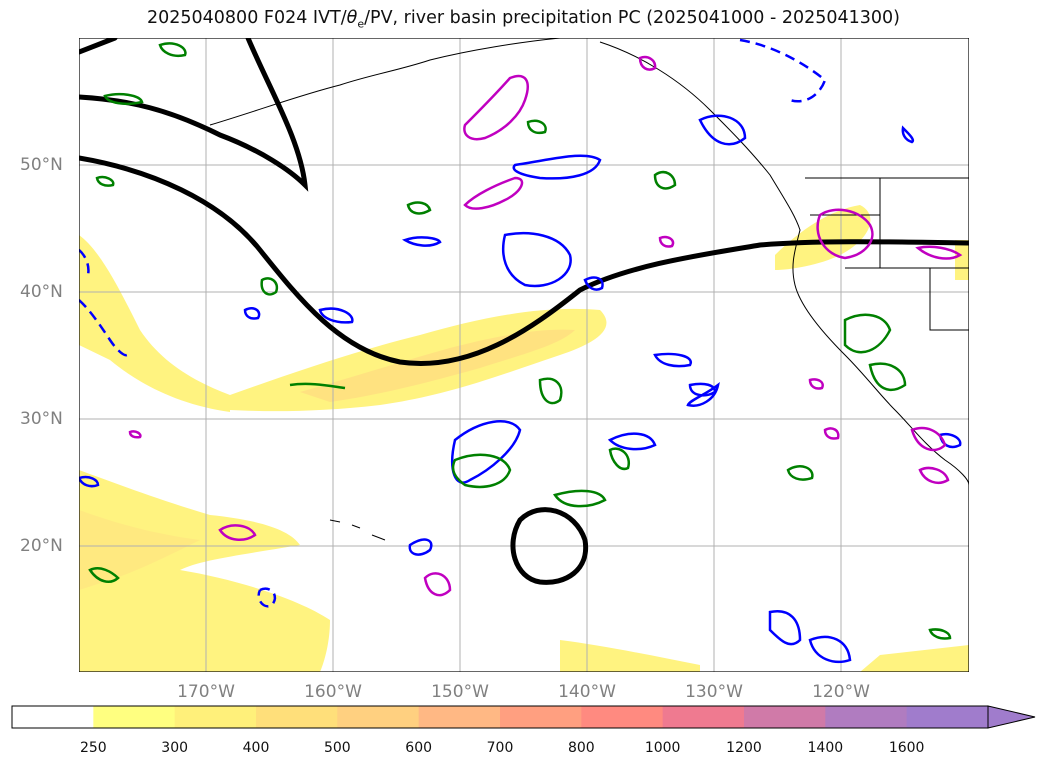  What do you see at coordinates (662, 748) in the screenshot?
I see `colorbar-tick-label: 1000` at bounding box center [662, 748].